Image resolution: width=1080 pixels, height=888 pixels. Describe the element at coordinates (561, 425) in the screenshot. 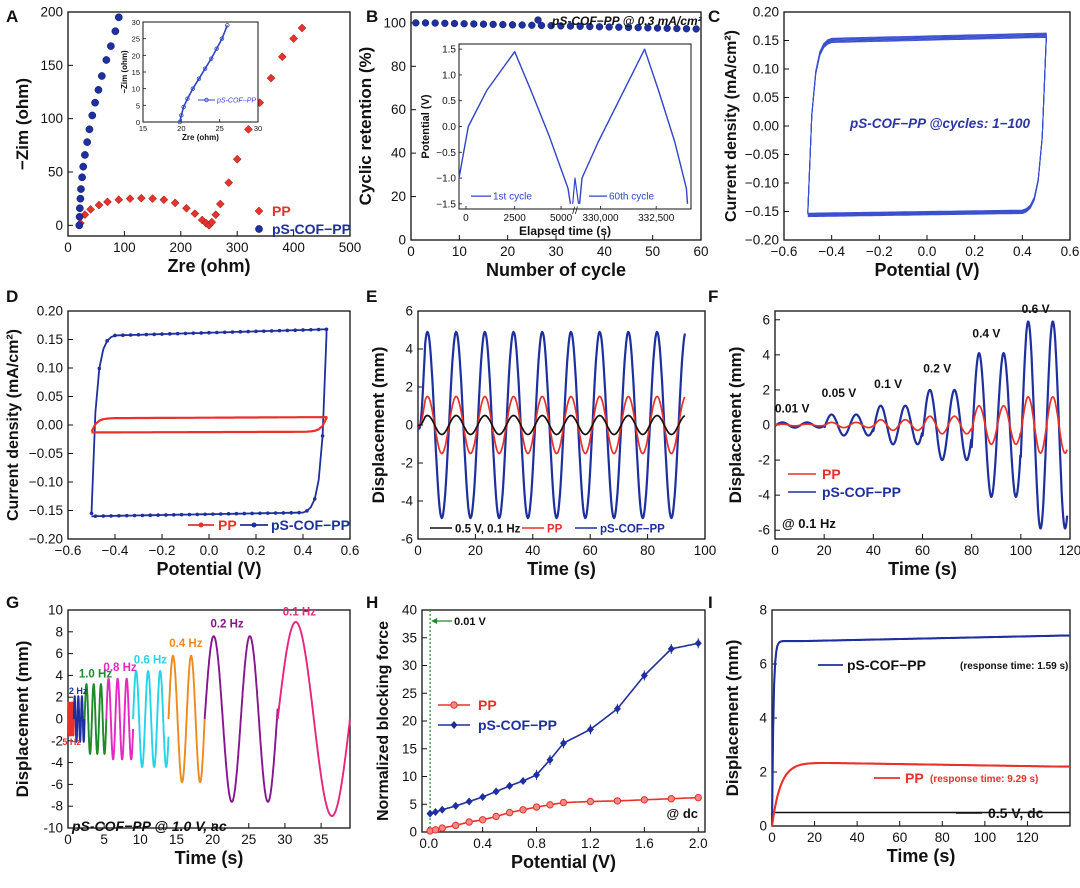

I see `plot-frame` at that location.